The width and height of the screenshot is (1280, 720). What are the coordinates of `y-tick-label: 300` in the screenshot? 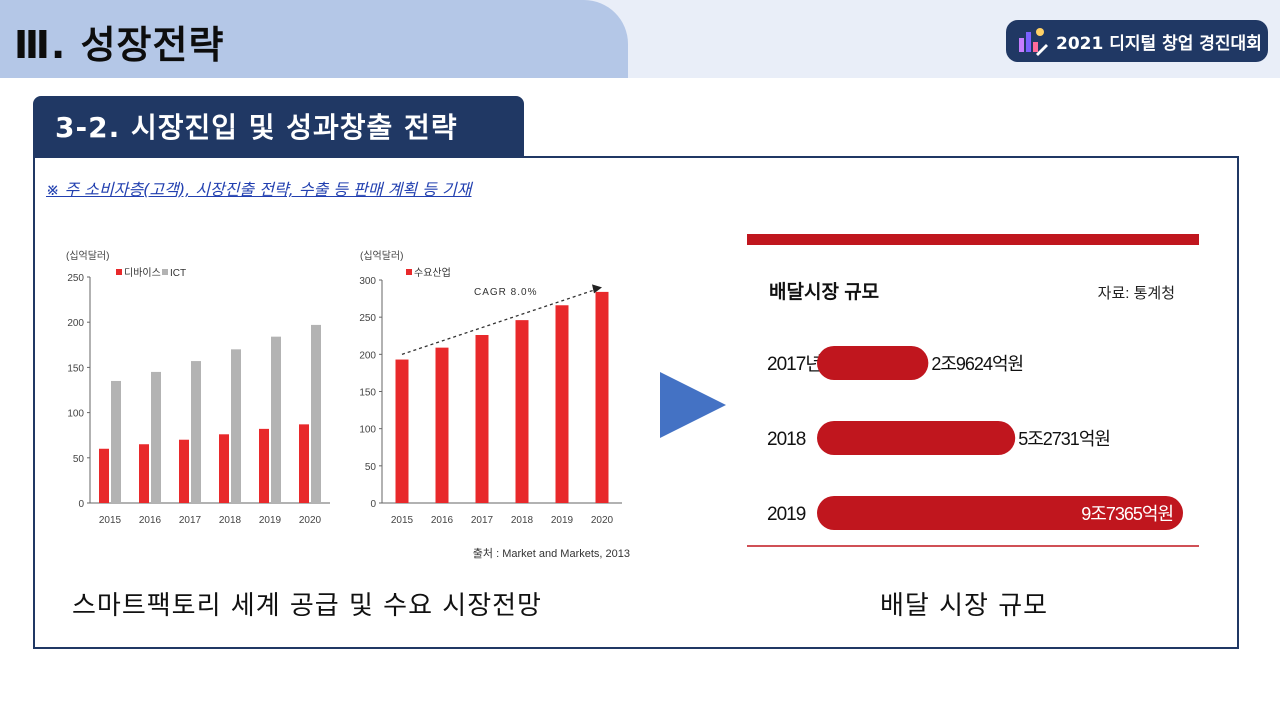 It's located at (367, 281).